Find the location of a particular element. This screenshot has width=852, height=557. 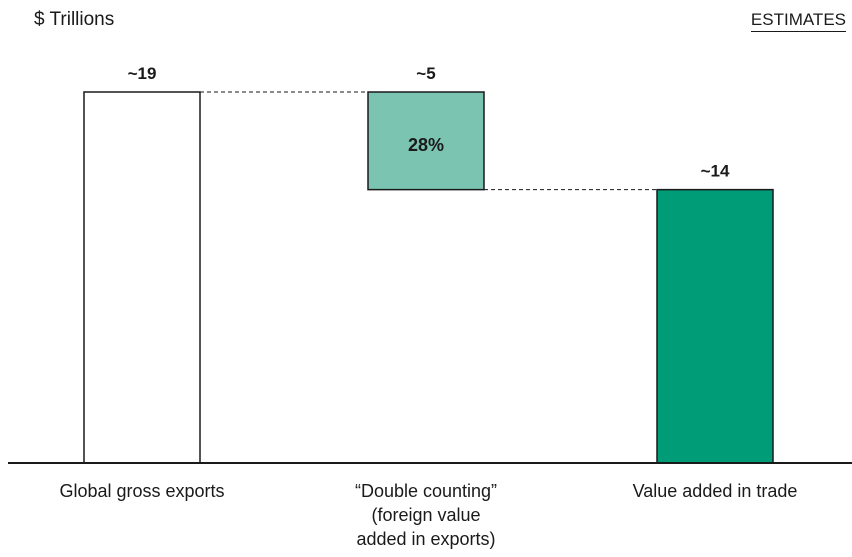

category-label-global-gross-exports: Global gross exports is located at coordinates (142, 491).